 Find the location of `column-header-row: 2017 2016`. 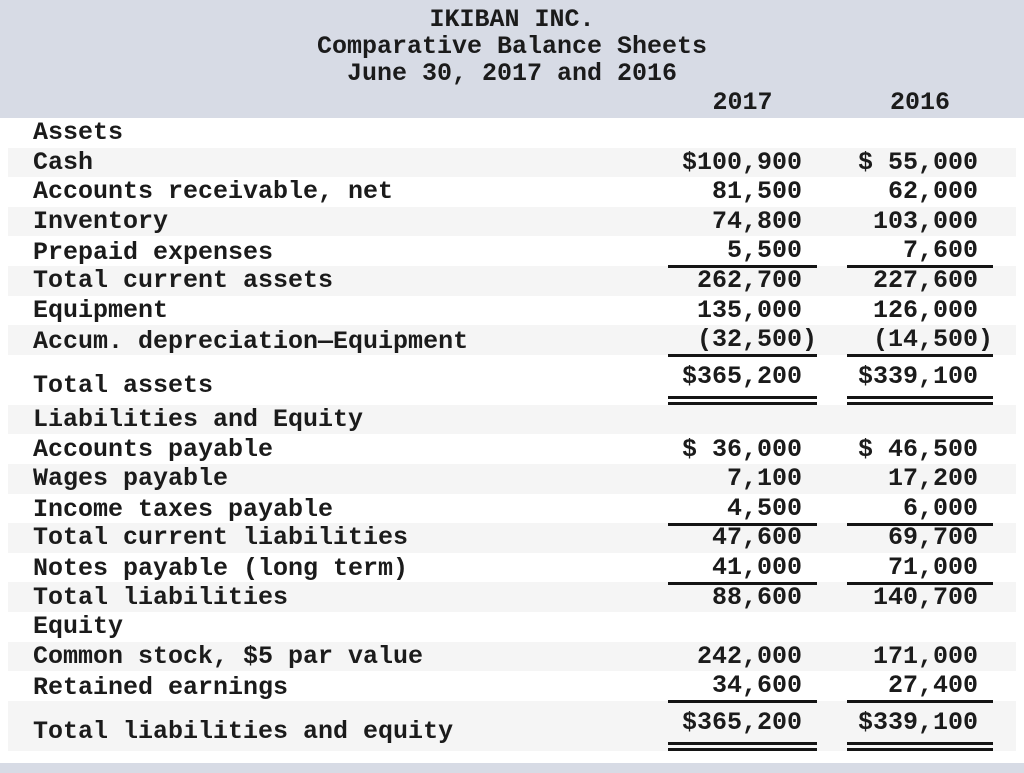

column-header-row: 2017 2016 is located at coordinates (512, 102).